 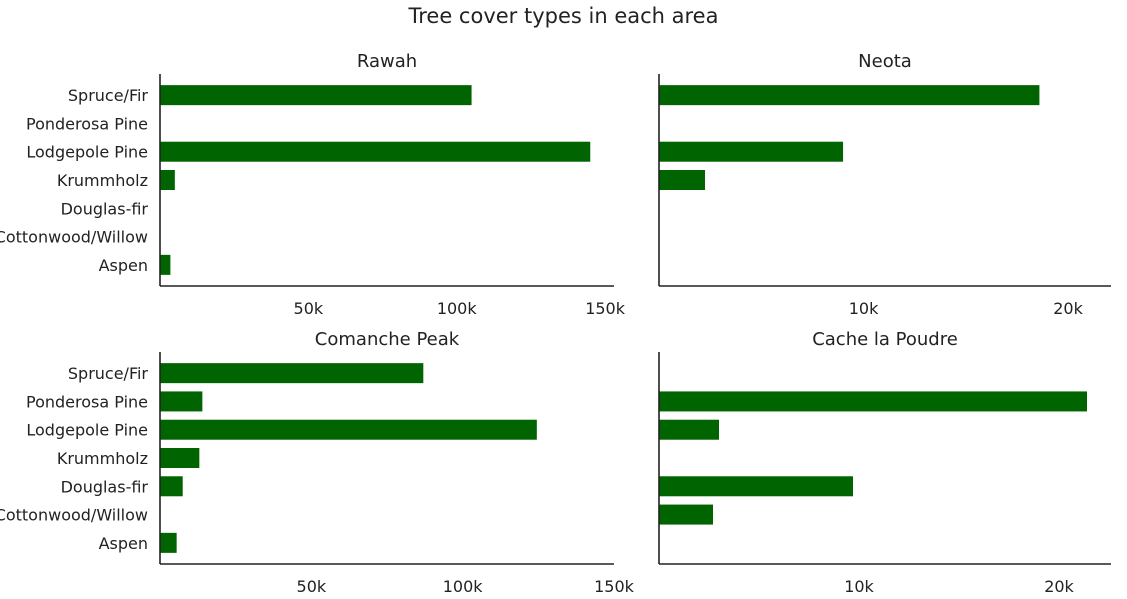 What do you see at coordinates (387, 61) in the screenshot?
I see `panel-title: Rawah` at bounding box center [387, 61].